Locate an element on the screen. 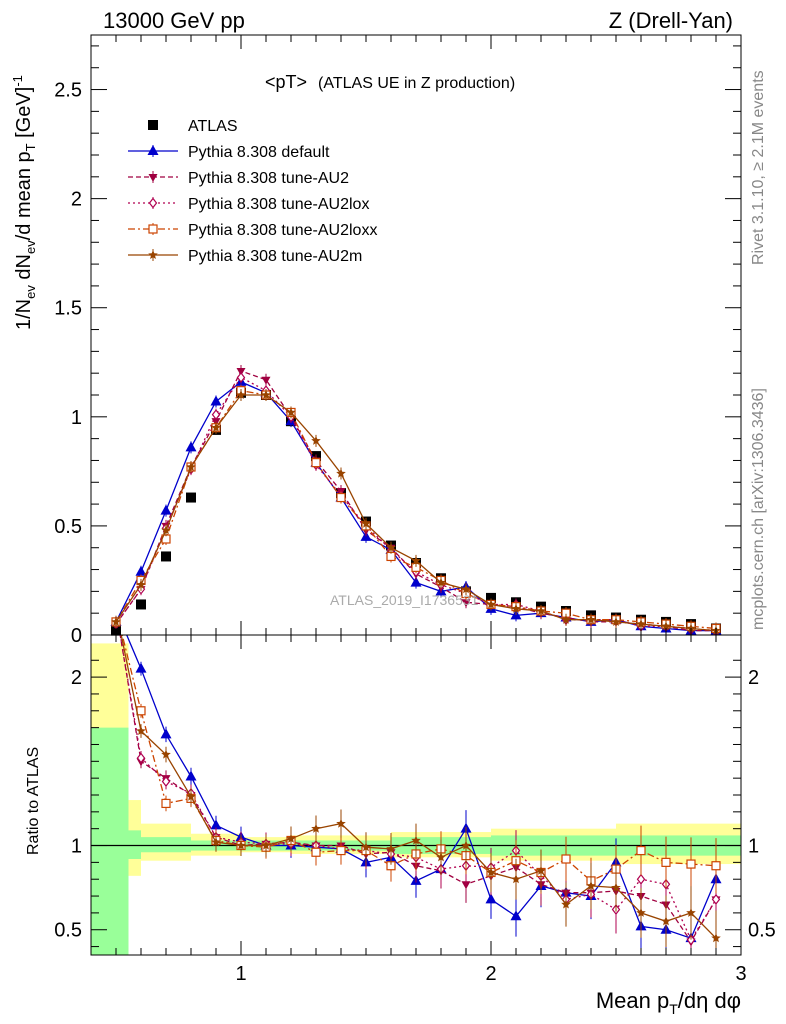  main-y-tick-label: 0.5 is located at coordinates (68, 527).